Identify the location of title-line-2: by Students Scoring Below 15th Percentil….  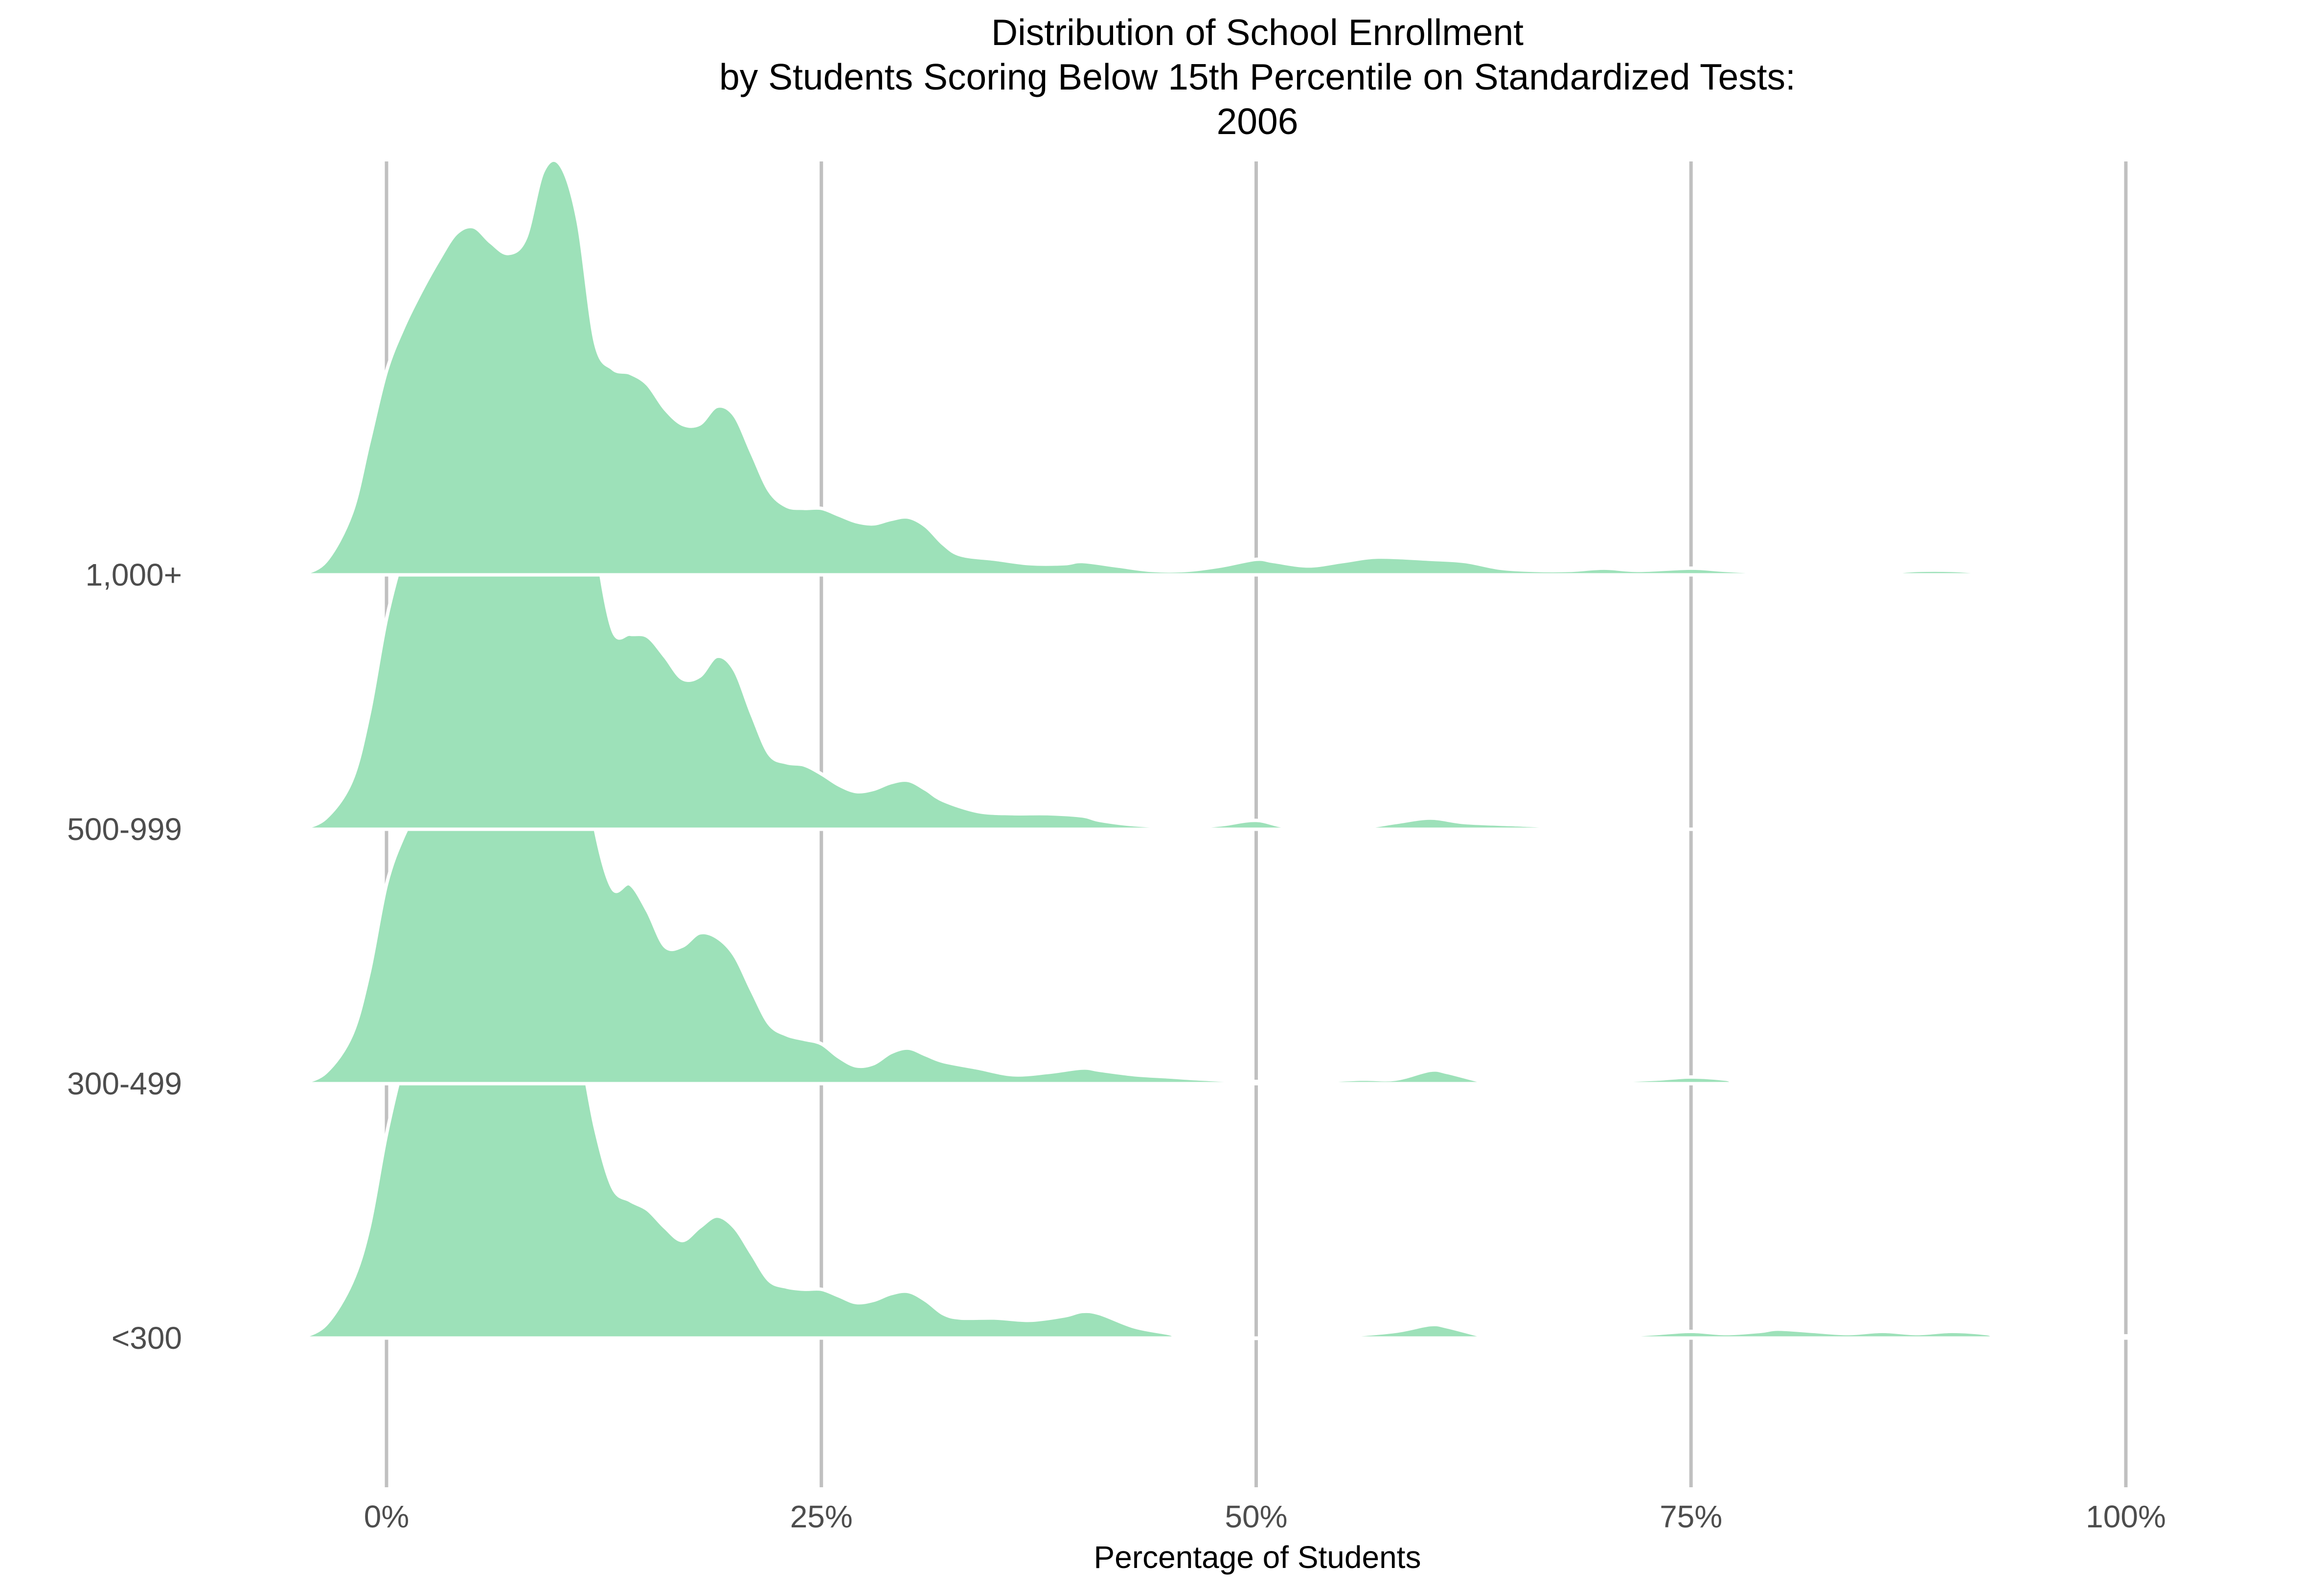
(1258, 77).